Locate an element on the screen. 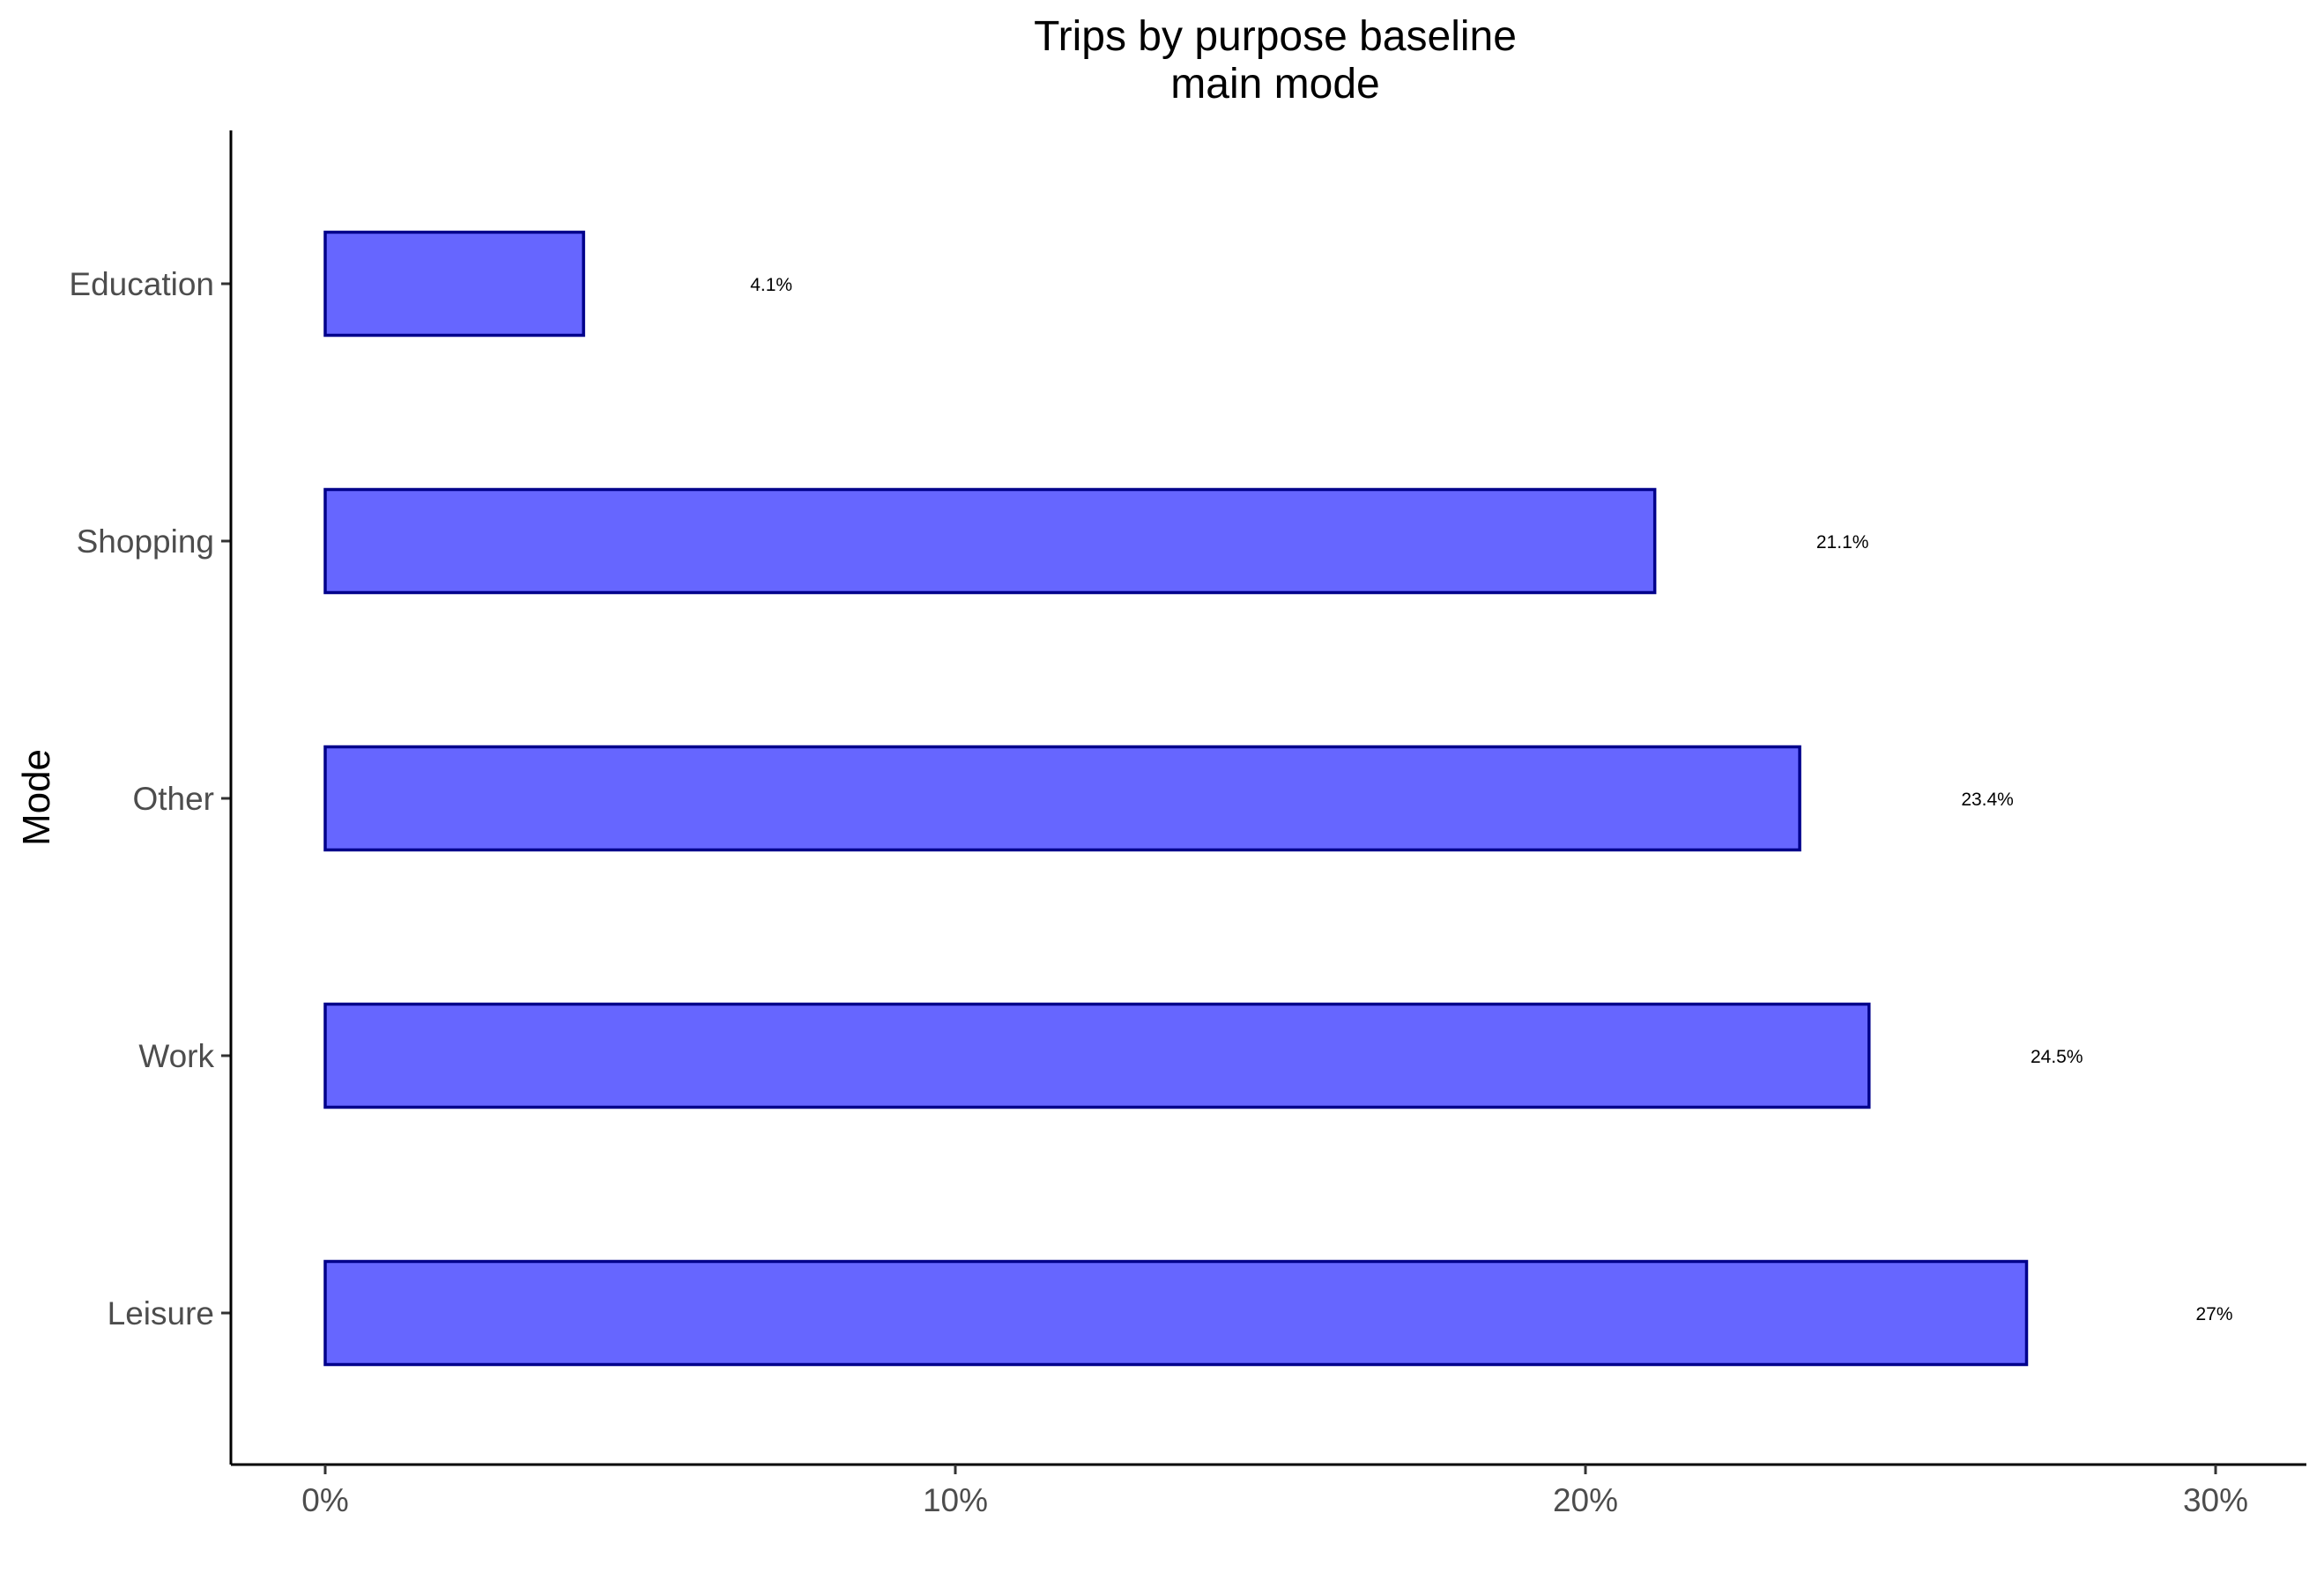 Image resolution: width=2324 pixels, height=1580 pixels. y-tick-label-shopping: Shopping is located at coordinates (145, 541).